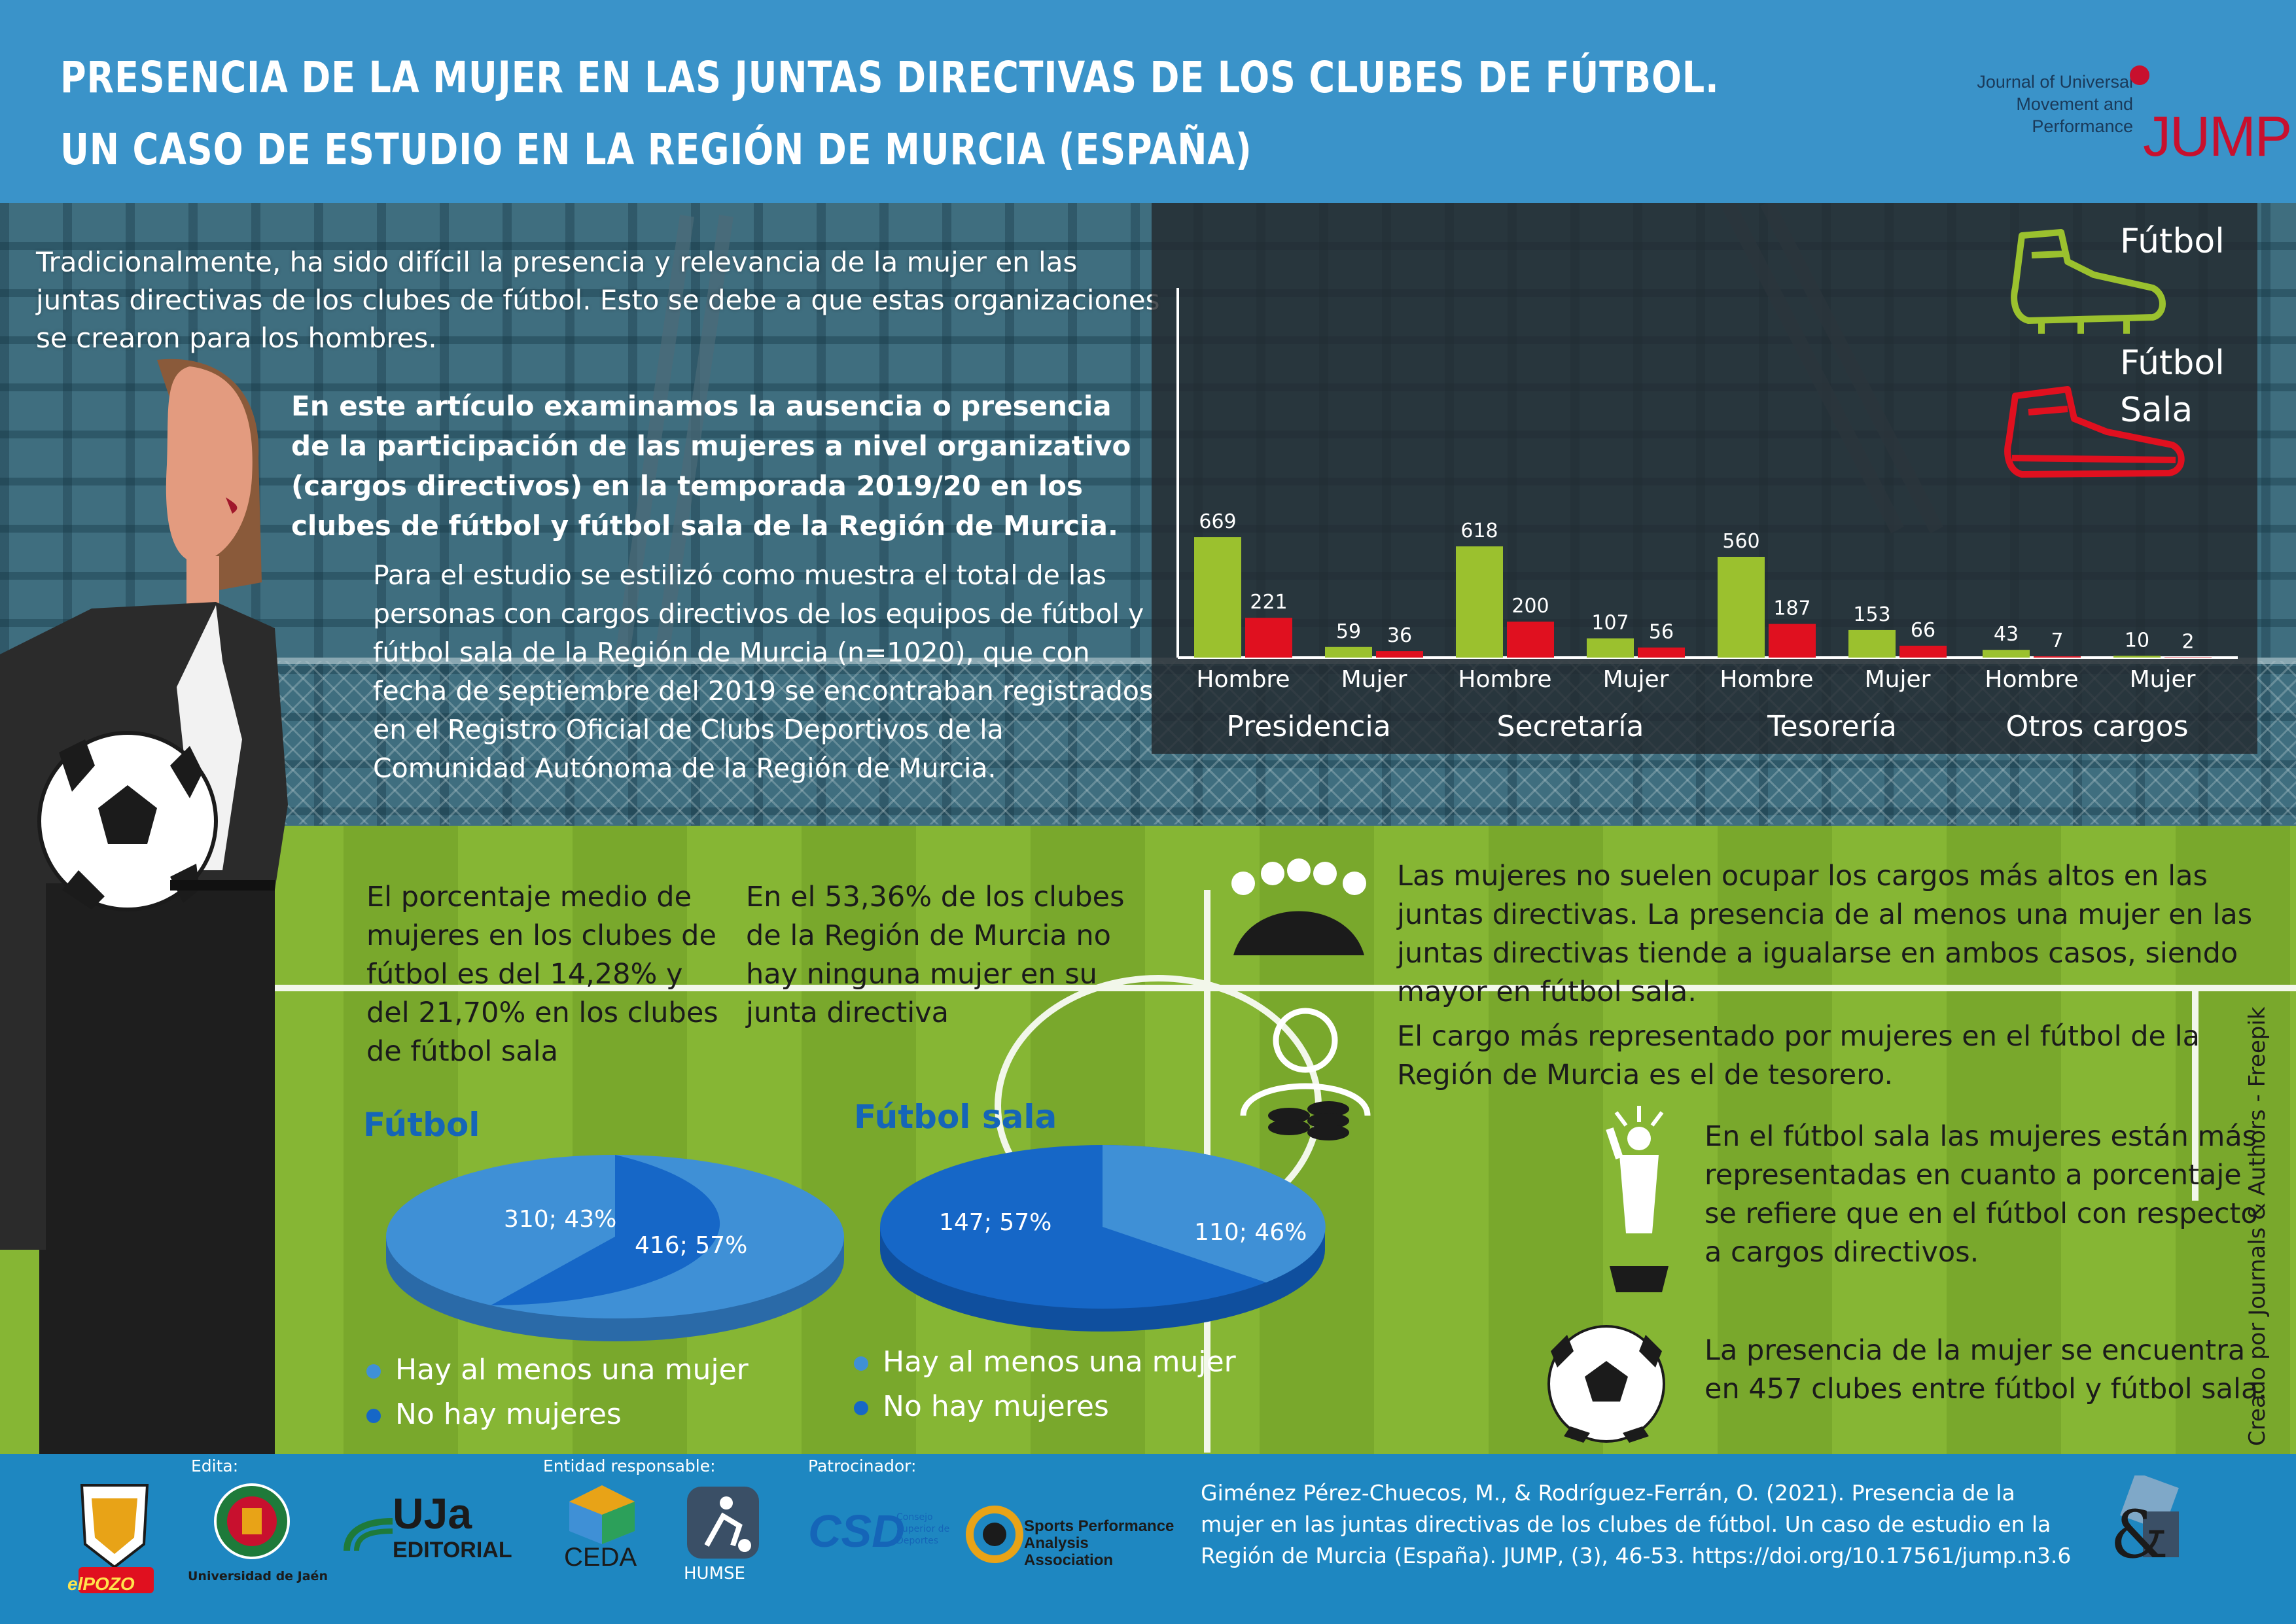  What do you see at coordinates (2172, 241) in the screenshot?
I see `legend-futbol: Fútbol` at bounding box center [2172, 241].